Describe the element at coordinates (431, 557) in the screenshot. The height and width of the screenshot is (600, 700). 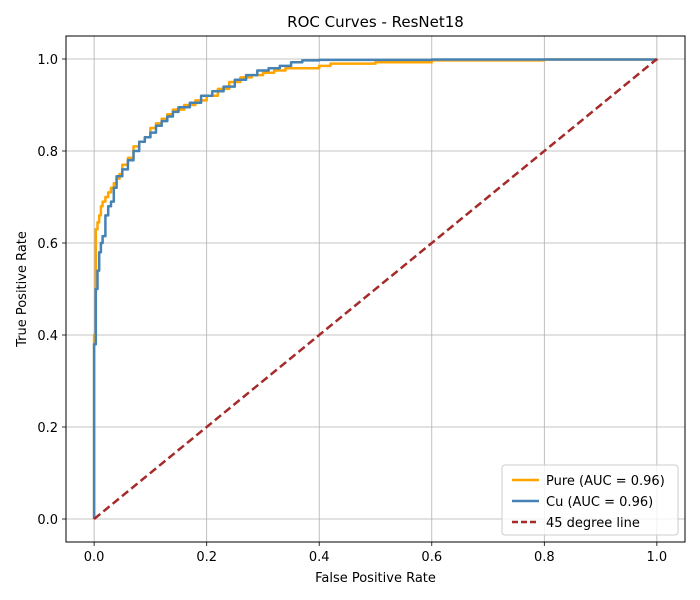
I see `x-tick-label: 0.6` at that location.